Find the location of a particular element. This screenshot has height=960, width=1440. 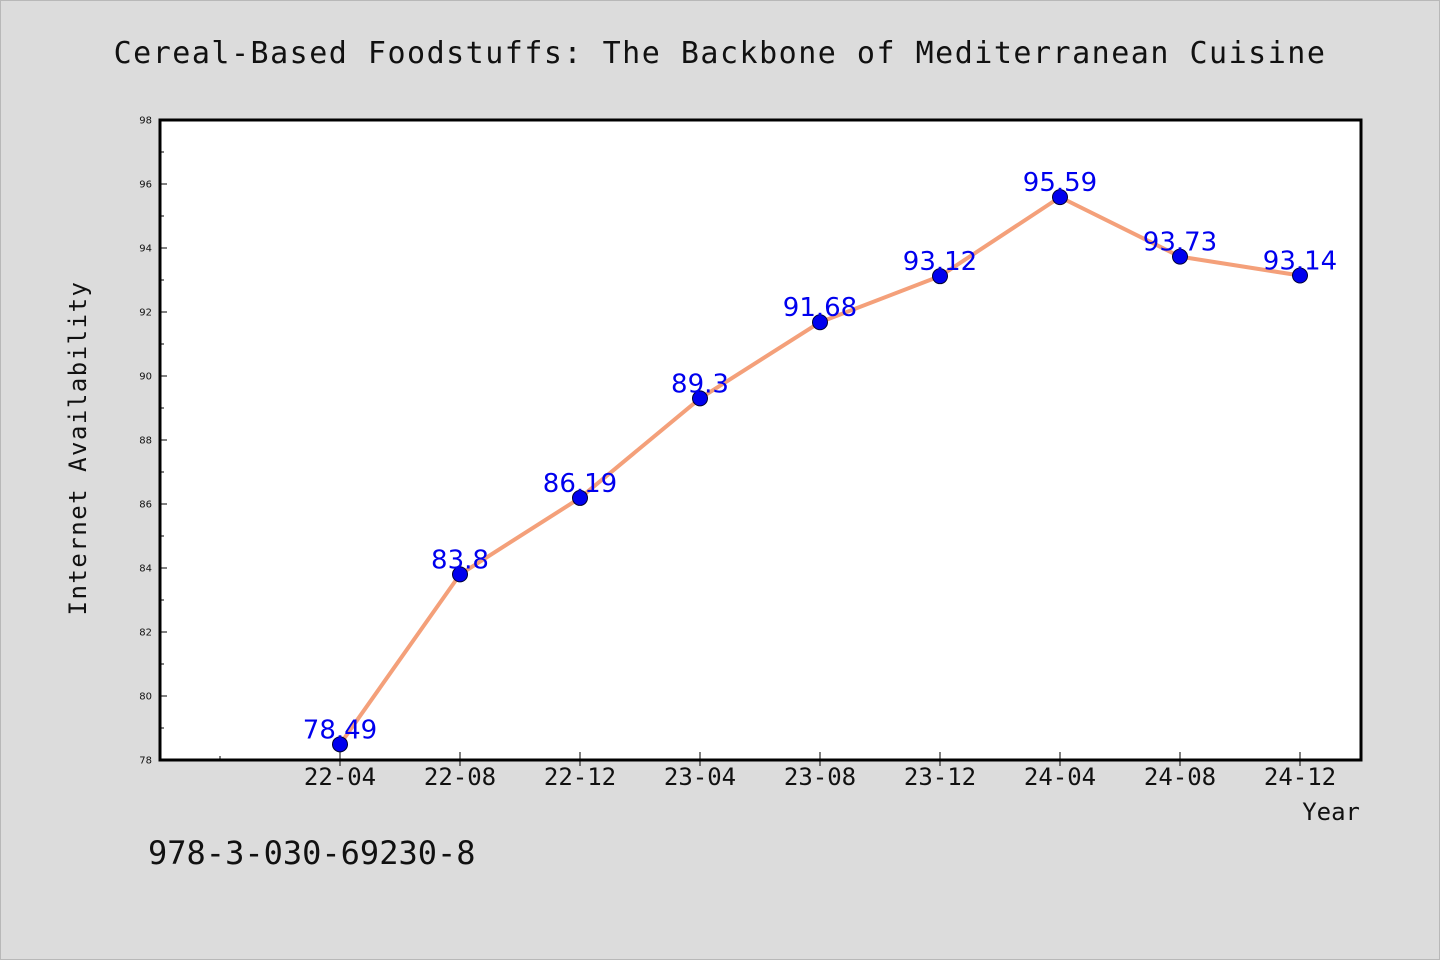

data-label: 93.73 is located at coordinates (1180, 243).